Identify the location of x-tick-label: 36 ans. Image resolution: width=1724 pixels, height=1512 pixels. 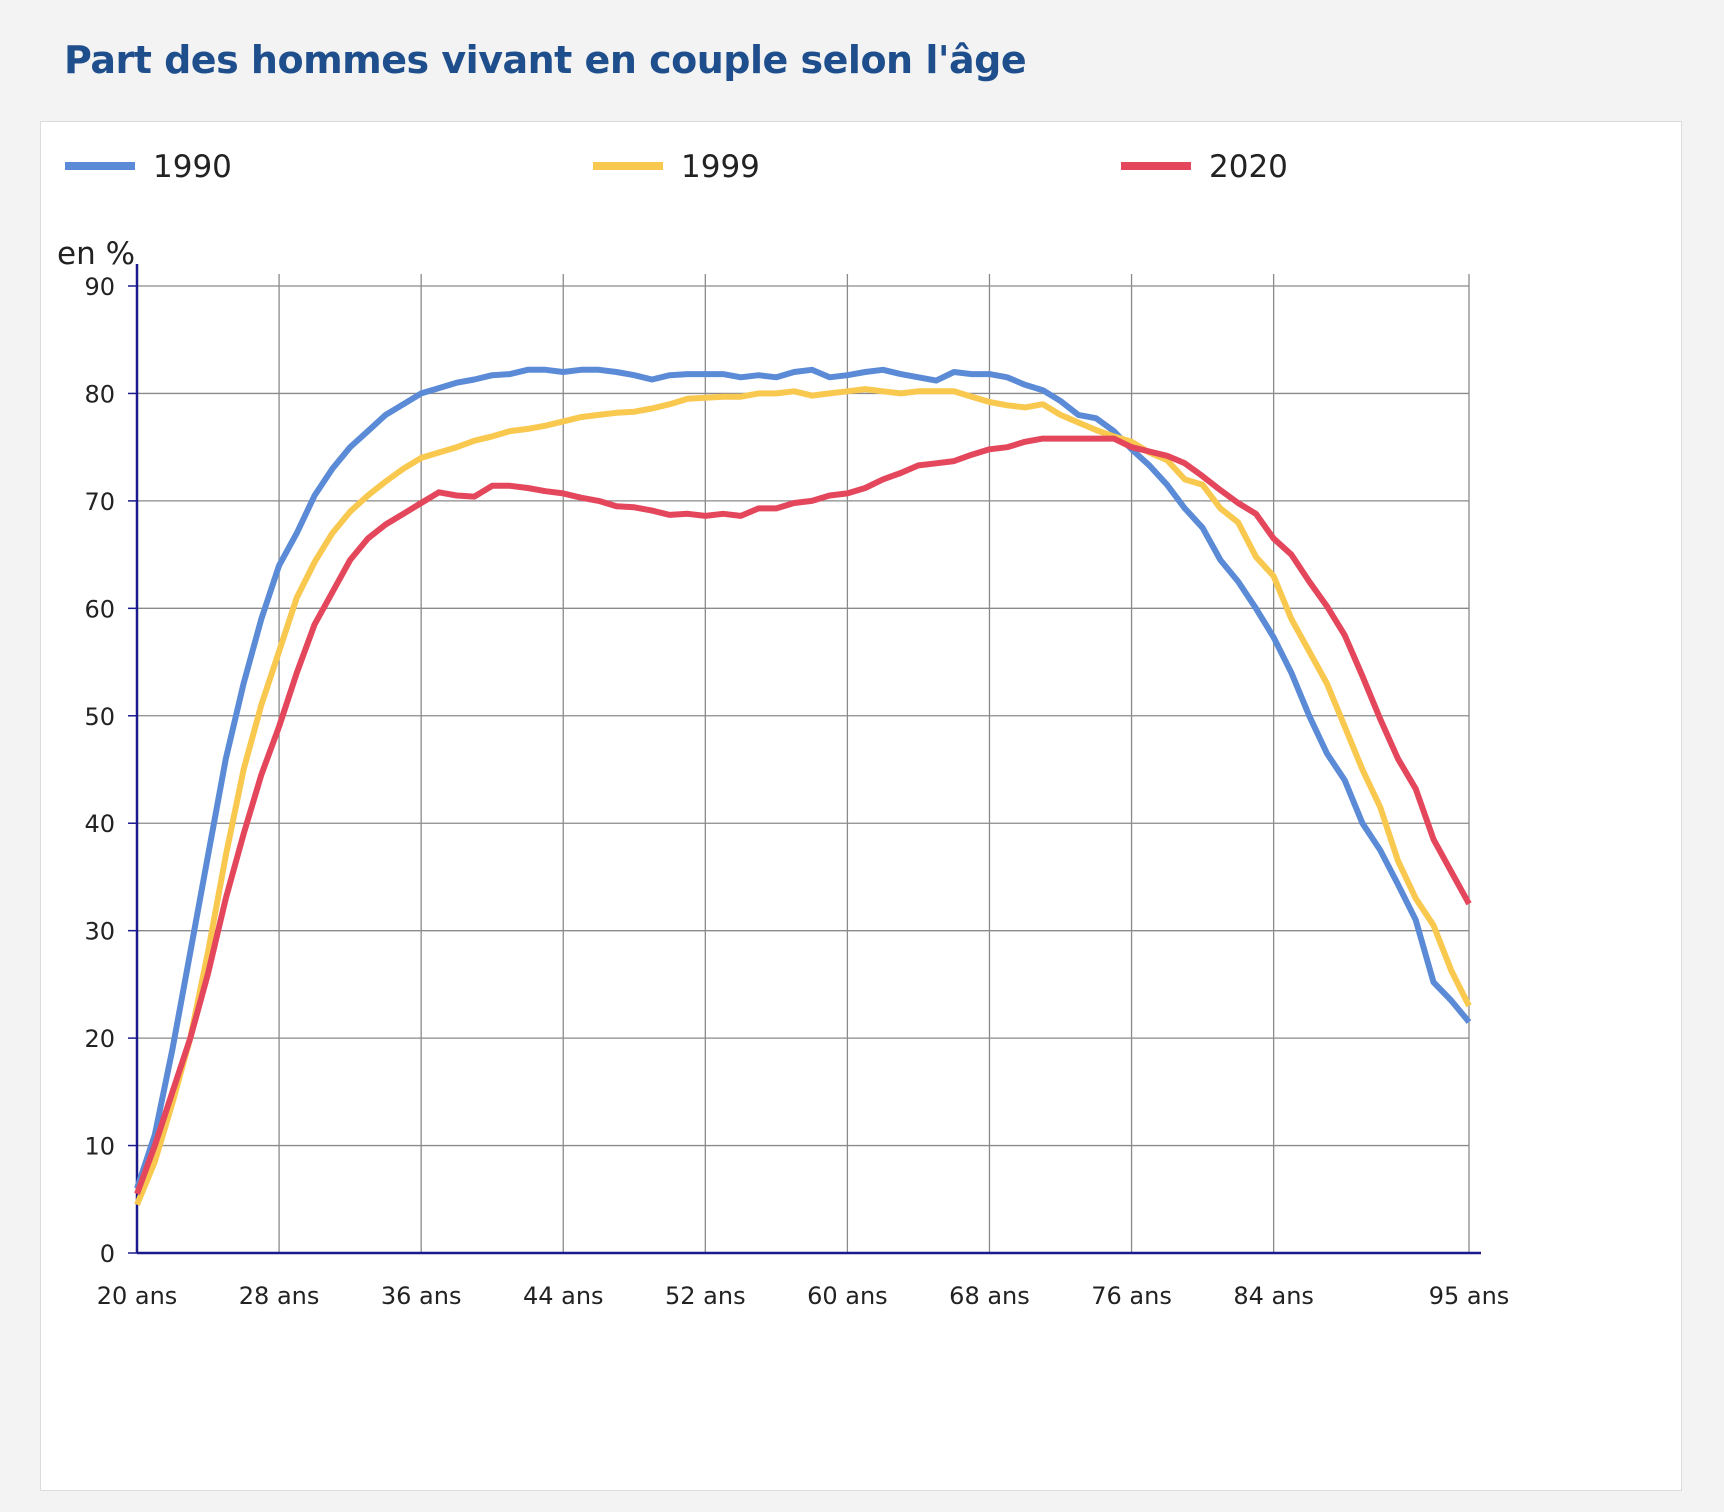
(421, 1296).